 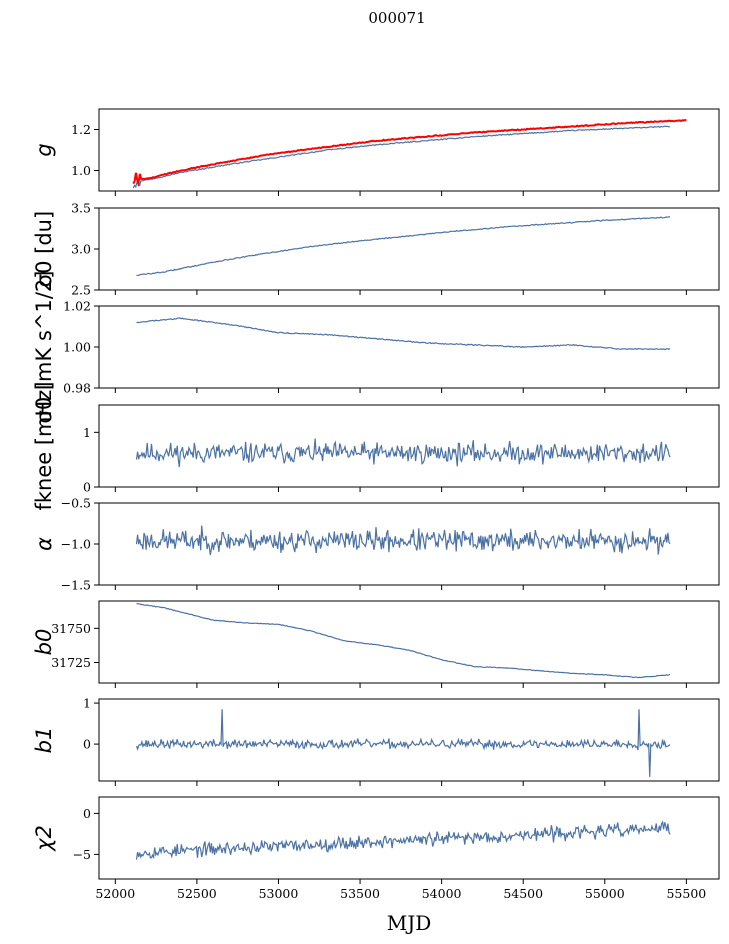 What do you see at coordinates (76, 544) in the screenshot?
I see `y-tick-label: −1.0` at bounding box center [76, 544].